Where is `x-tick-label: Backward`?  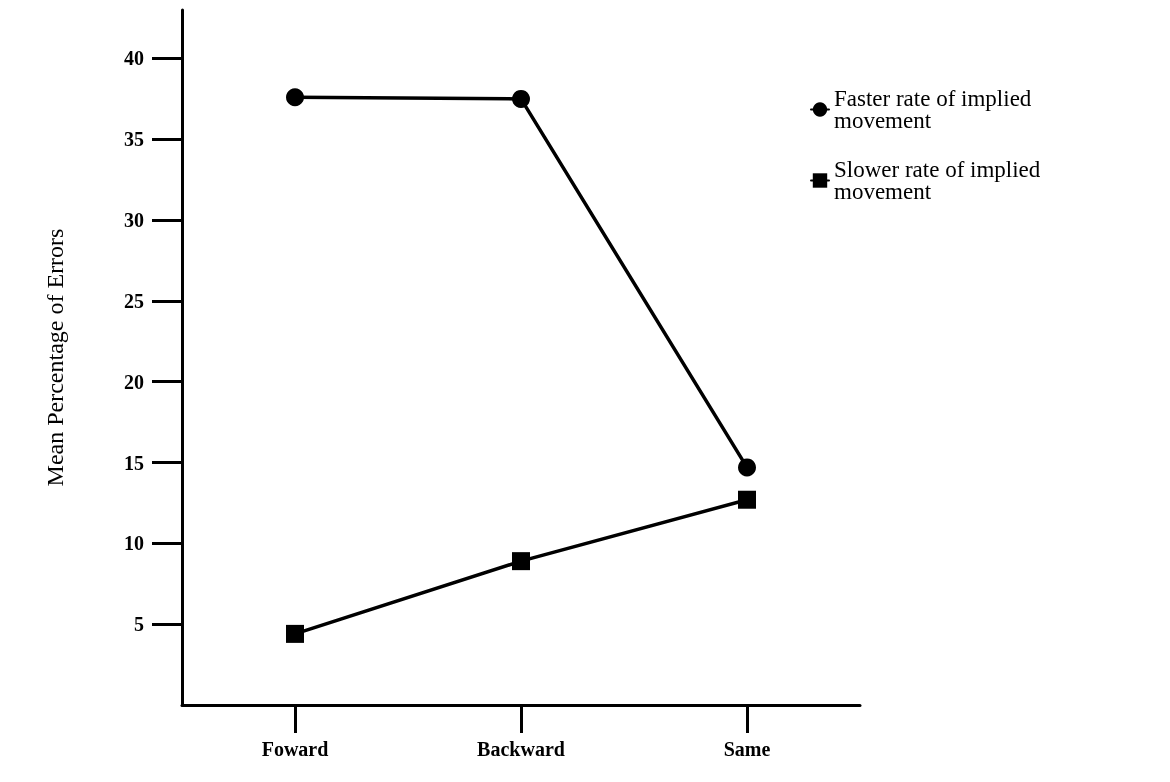
x-tick-label: Backward is located at coordinates (521, 749).